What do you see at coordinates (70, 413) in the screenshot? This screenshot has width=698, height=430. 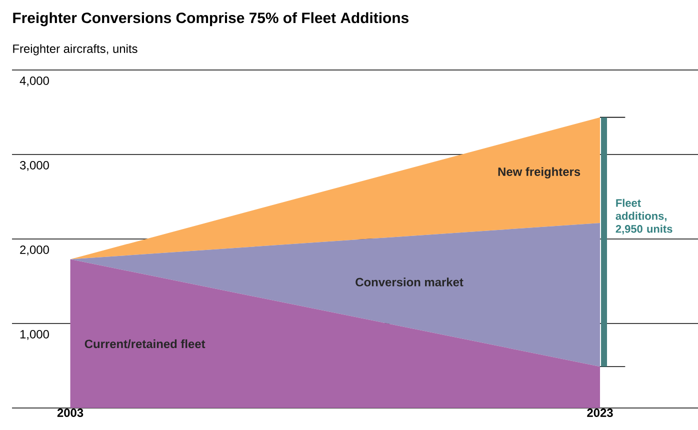 I see `x-tick-label: 2003` at bounding box center [70, 413].